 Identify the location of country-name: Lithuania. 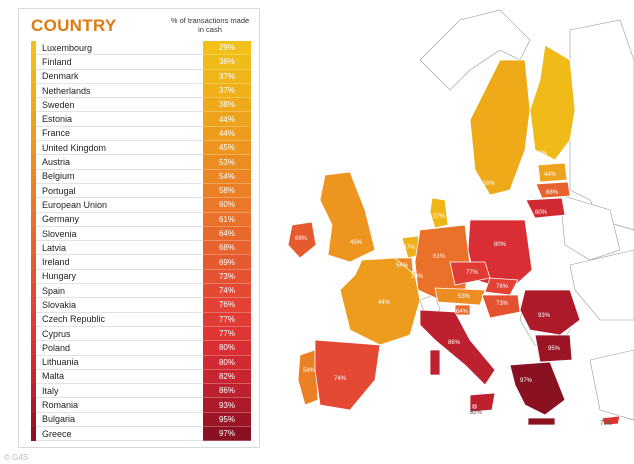
(119, 363).